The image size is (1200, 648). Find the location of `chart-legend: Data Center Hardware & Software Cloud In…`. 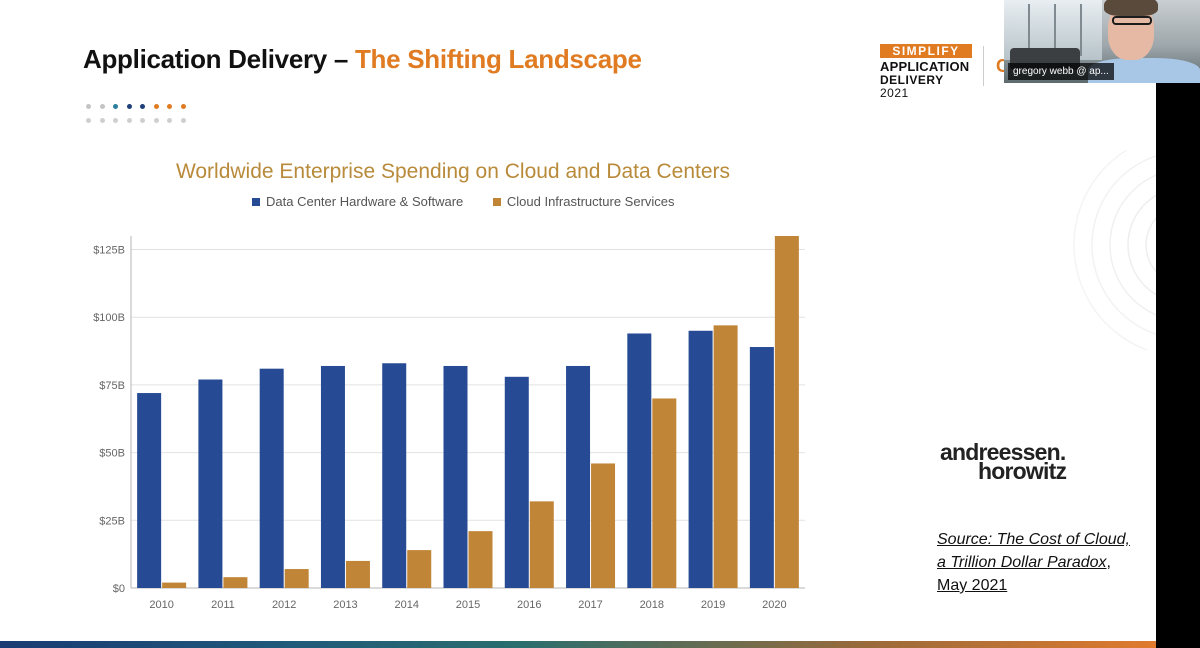

chart-legend: Data Center Hardware & Software Cloud In… is located at coordinates (476, 201).